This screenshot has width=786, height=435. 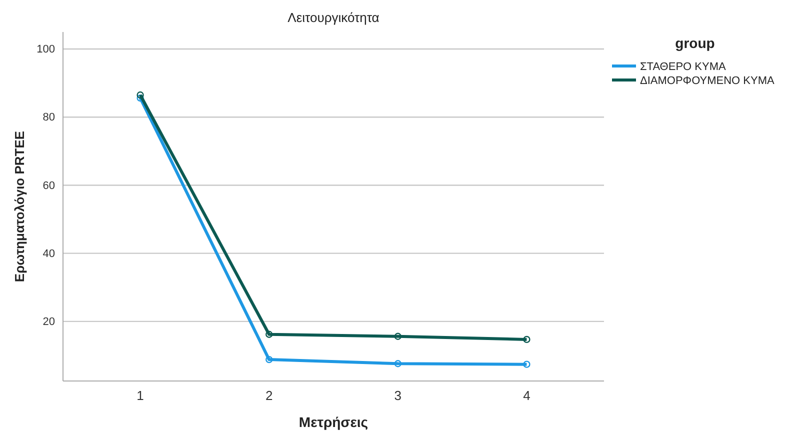 I want to click on x-tick-label: 3, so click(x=398, y=396).